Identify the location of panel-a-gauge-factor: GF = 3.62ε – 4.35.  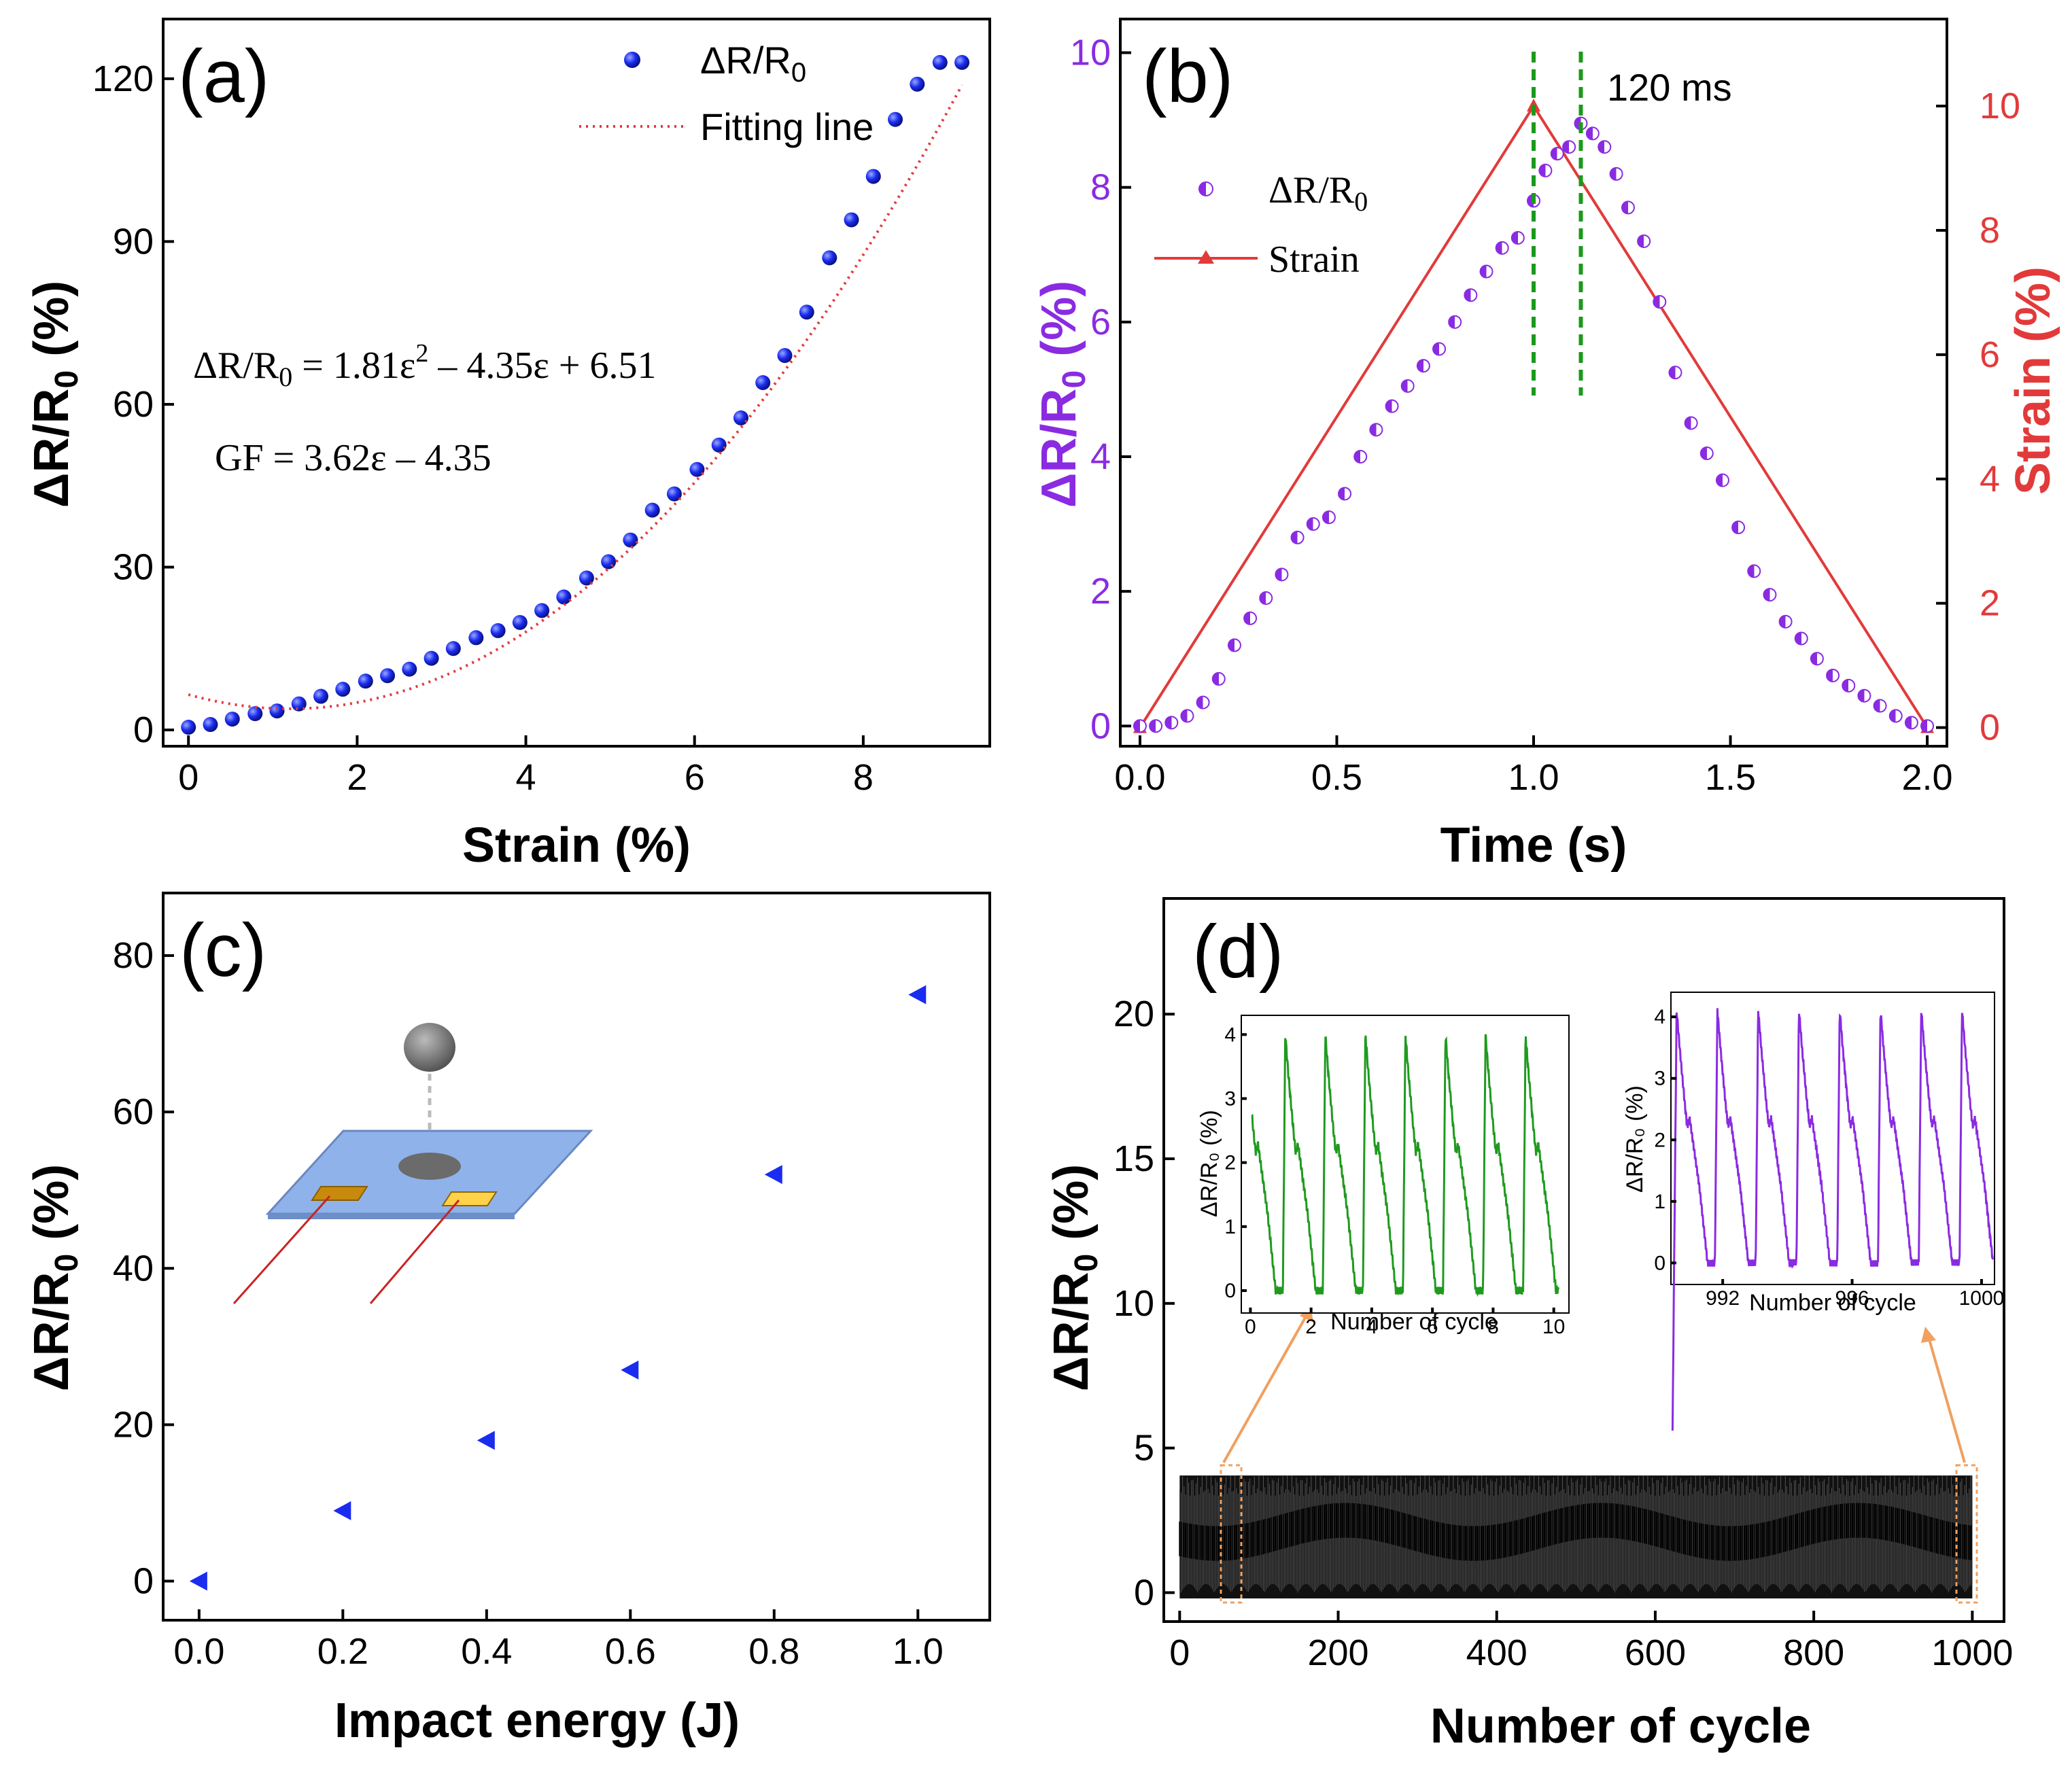
(353, 458).